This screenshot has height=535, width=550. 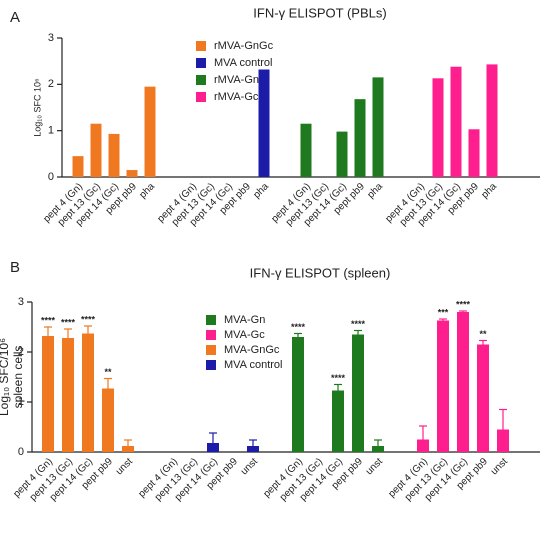 What do you see at coordinates (252, 350) in the screenshot?
I see `legend-label: MVA-GnGc` at bounding box center [252, 350].